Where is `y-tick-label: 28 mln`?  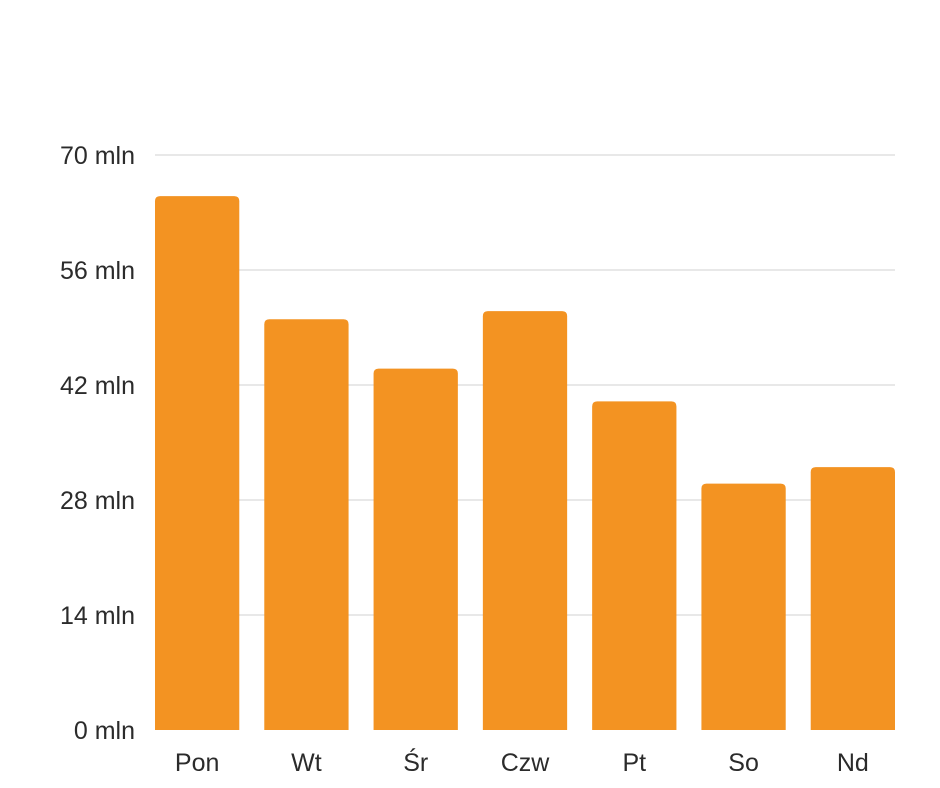 y-tick-label: 28 mln is located at coordinates (97, 501).